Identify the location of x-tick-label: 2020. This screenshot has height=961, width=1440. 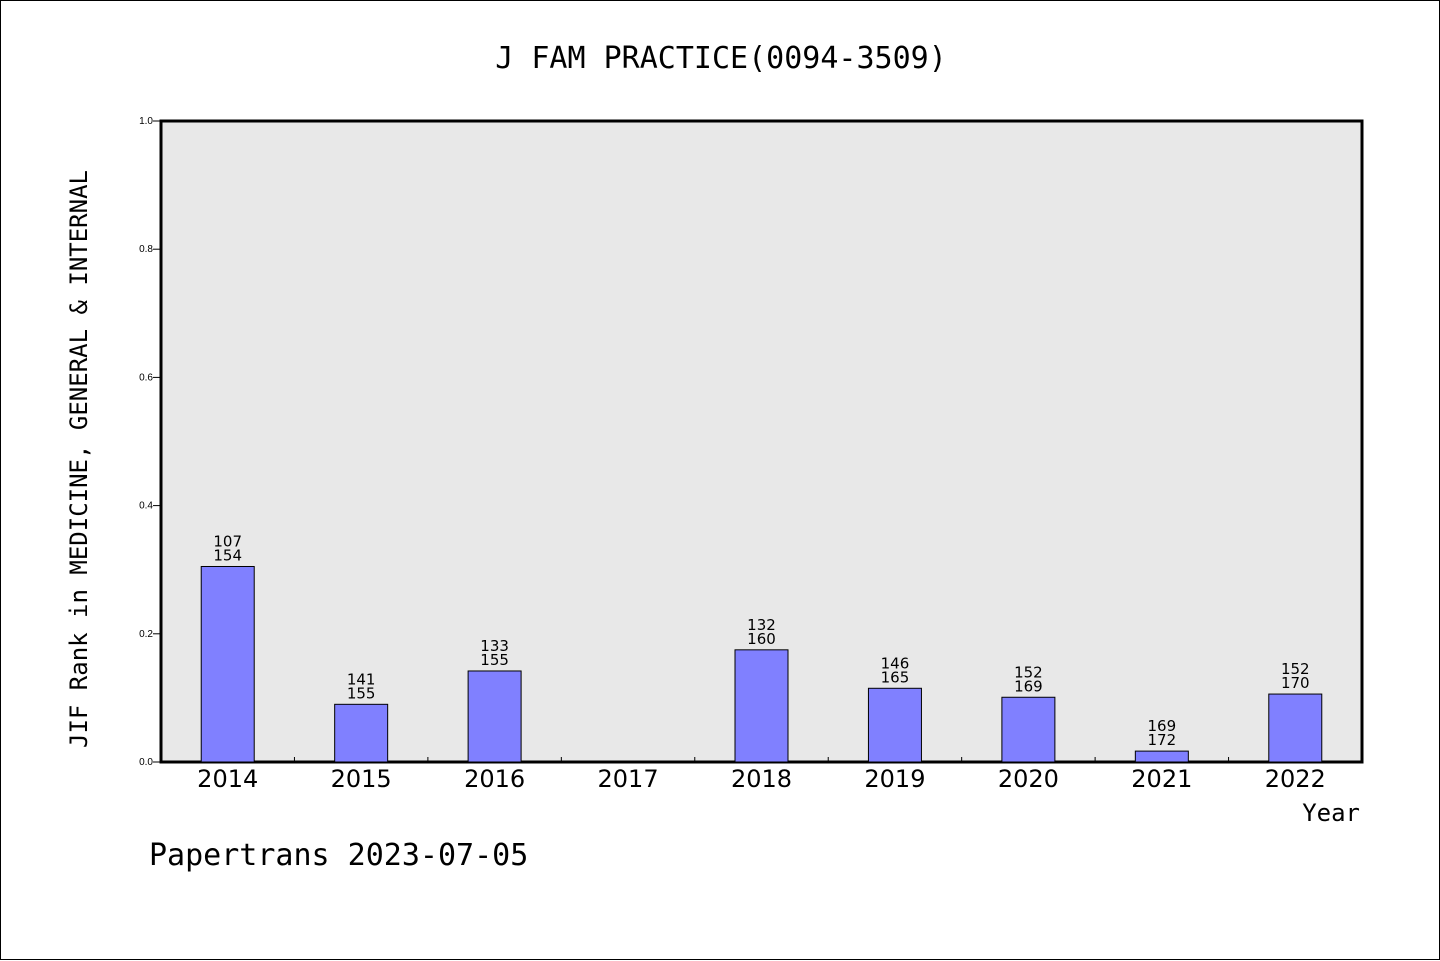
(1028, 779).